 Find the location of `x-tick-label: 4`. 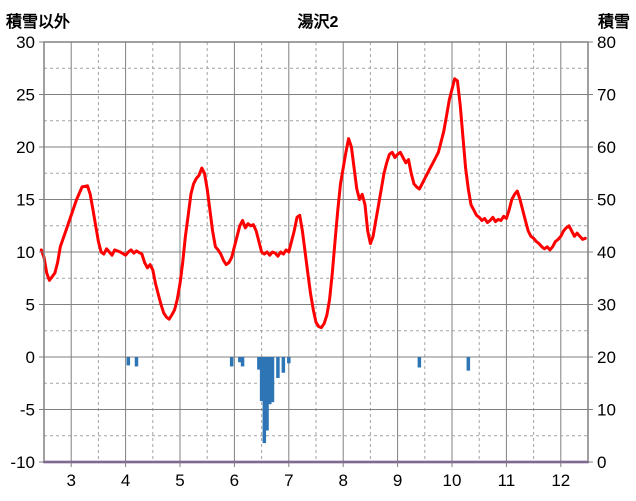

x-tick-label: 4 is located at coordinates (125, 480).